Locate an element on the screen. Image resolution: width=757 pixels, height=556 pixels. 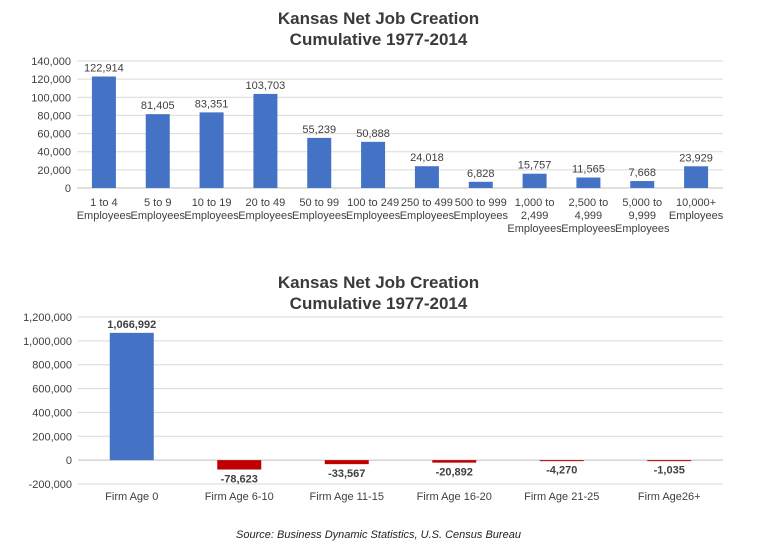
category-label: 1 to 4 is located at coordinates (104, 203).